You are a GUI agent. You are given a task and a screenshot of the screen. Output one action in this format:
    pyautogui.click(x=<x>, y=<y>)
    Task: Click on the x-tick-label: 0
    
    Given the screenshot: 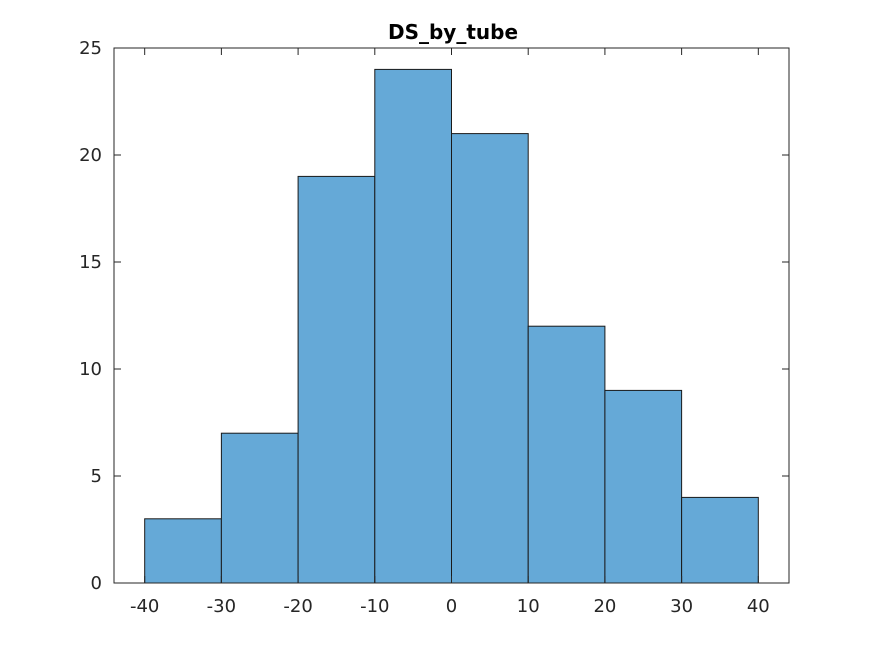 What is the action you would take?
    pyautogui.click(x=451, y=606)
    